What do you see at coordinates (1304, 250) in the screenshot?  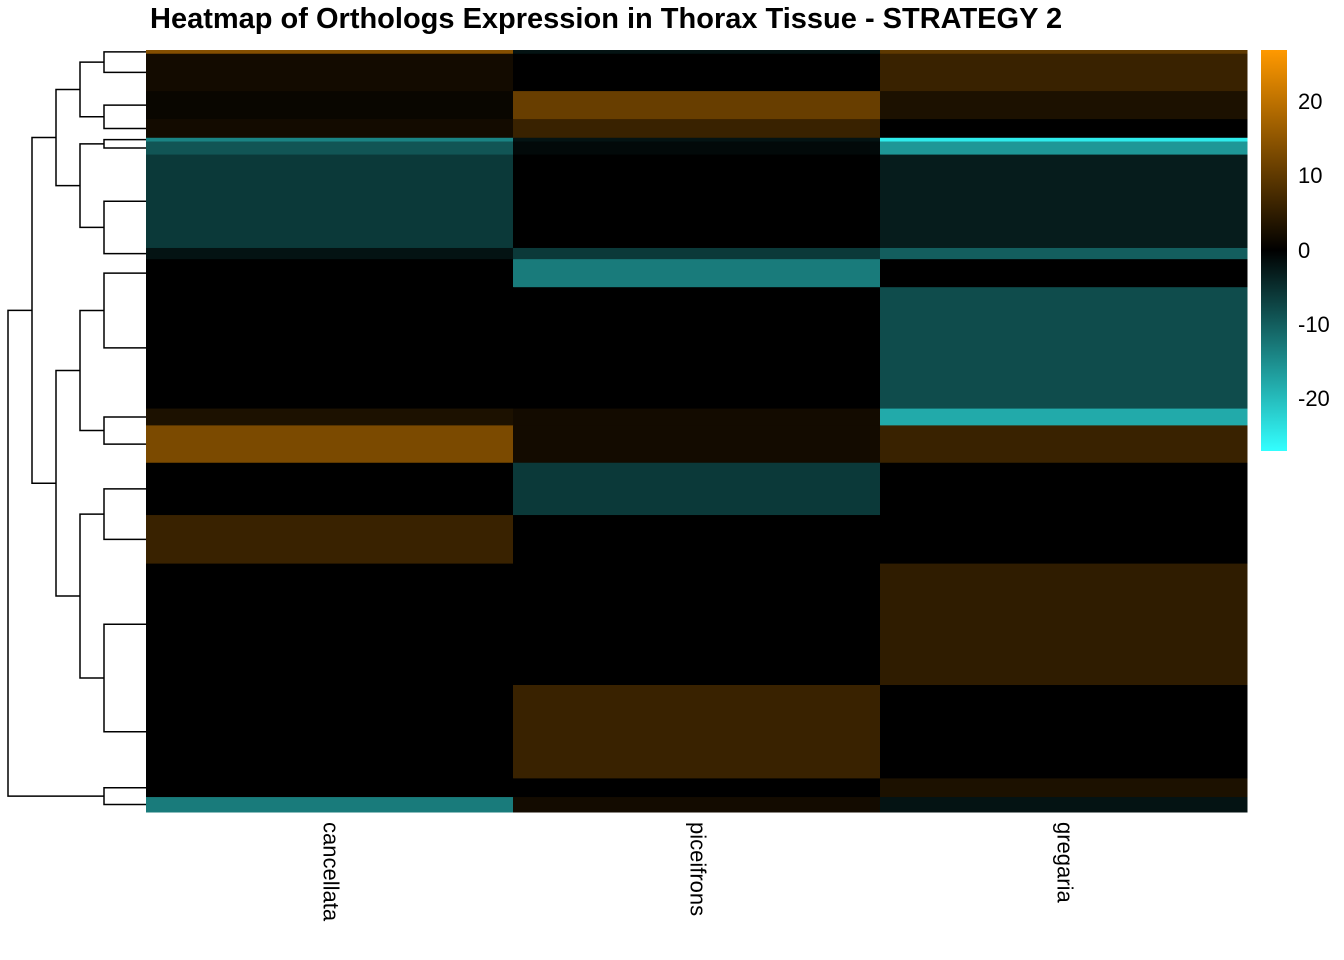 I see `legend-tick-label: 0` at bounding box center [1304, 250].